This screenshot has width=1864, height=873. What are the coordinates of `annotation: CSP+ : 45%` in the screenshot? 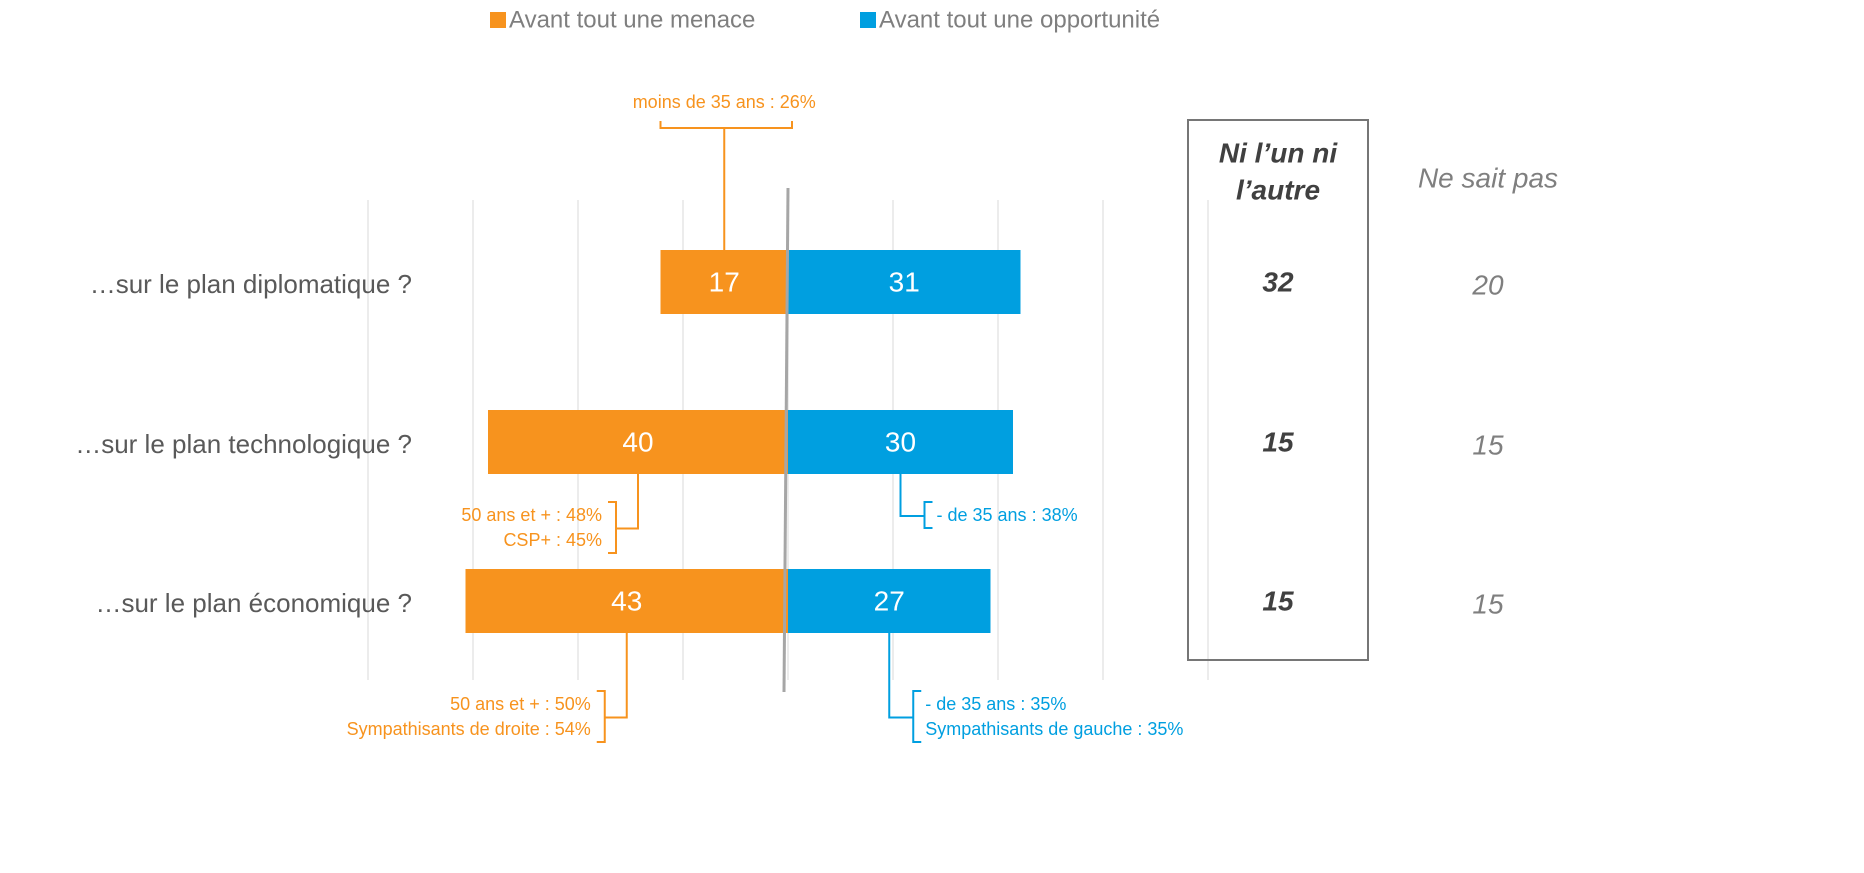 It's located at (552, 540).